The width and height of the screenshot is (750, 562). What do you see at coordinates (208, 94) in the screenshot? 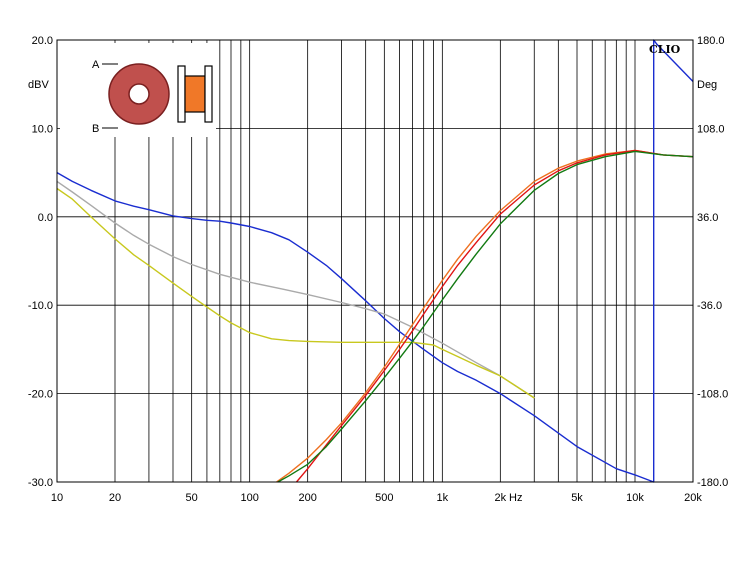
I see `plug-right-flange` at bounding box center [208, 94].